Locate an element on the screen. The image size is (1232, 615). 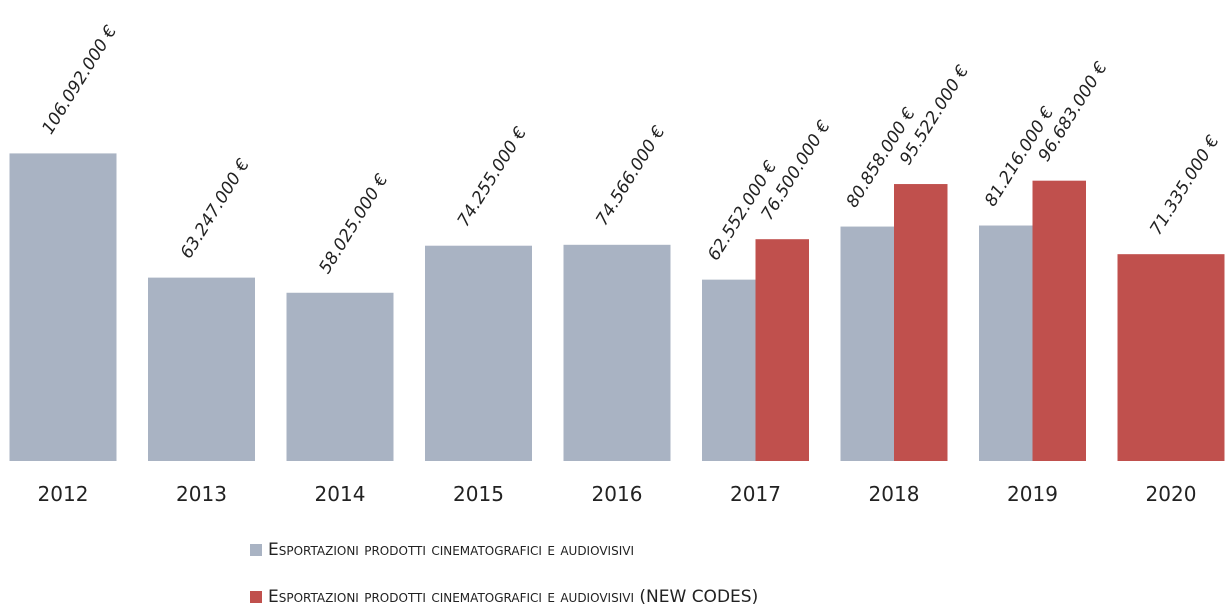
x-tick-label: 2012 is located at coordinates (63, 494).